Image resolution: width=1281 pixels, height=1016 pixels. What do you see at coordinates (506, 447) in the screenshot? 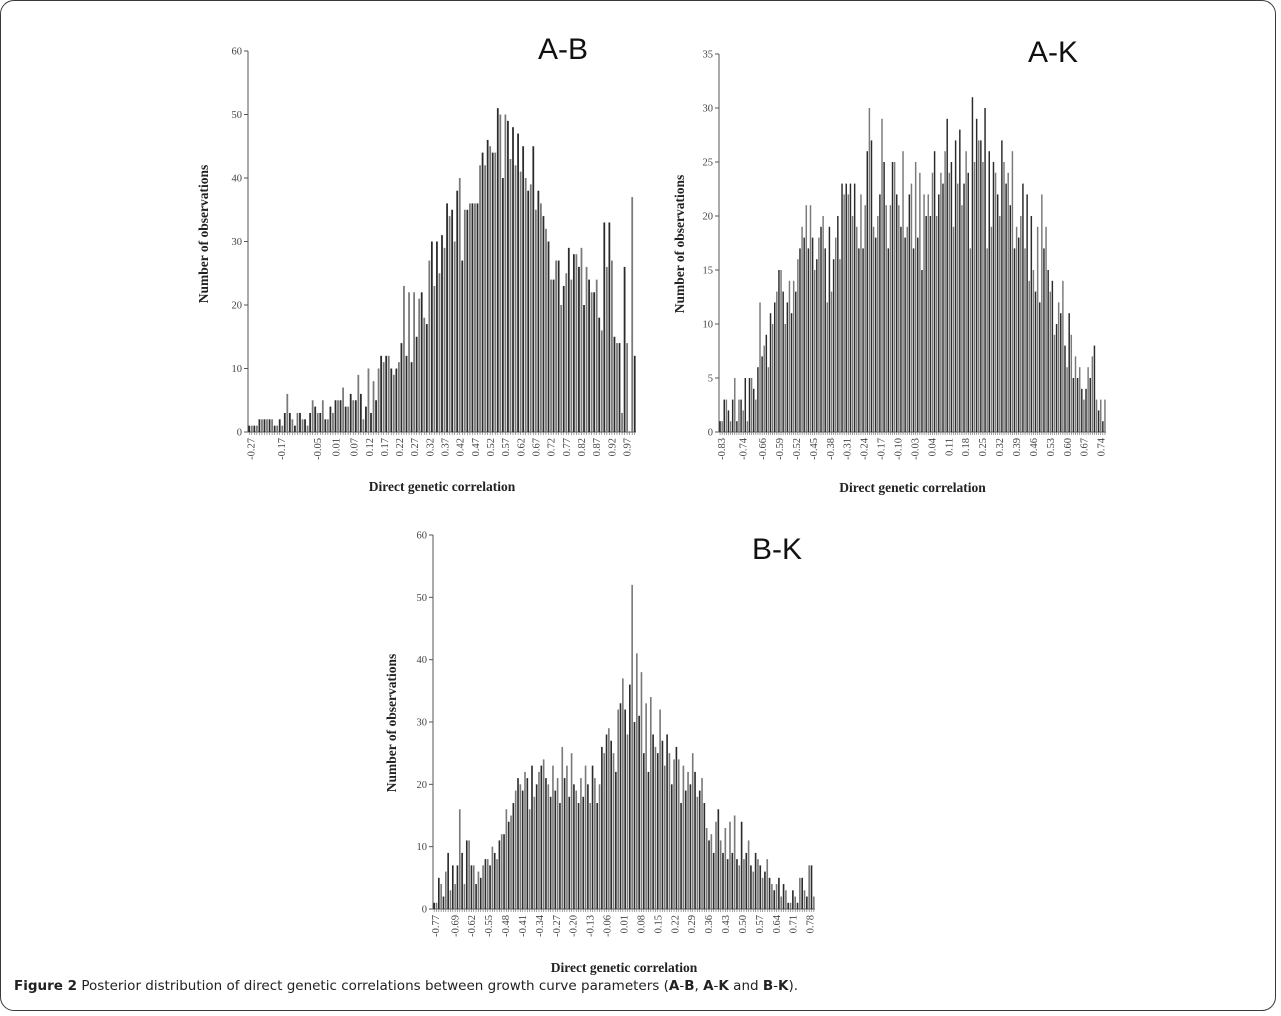
I see `x-tick-label: 0.57` at bounding box center [506, 447].